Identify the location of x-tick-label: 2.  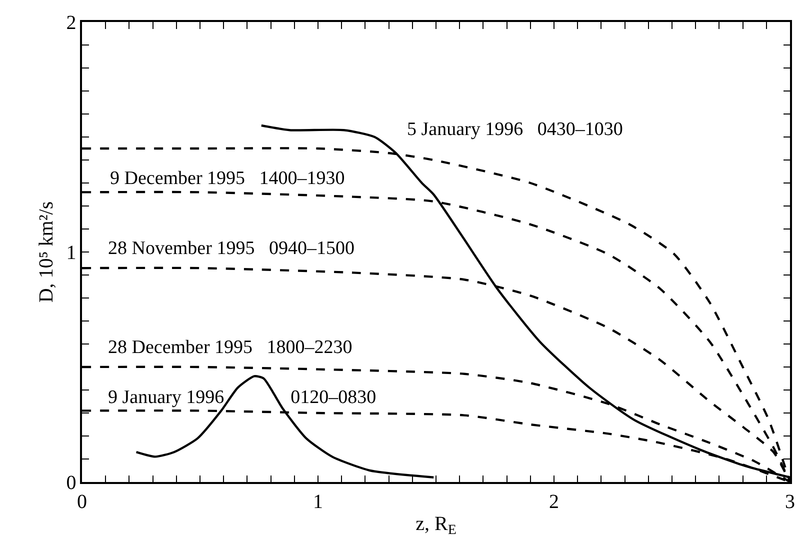
(554, 501).